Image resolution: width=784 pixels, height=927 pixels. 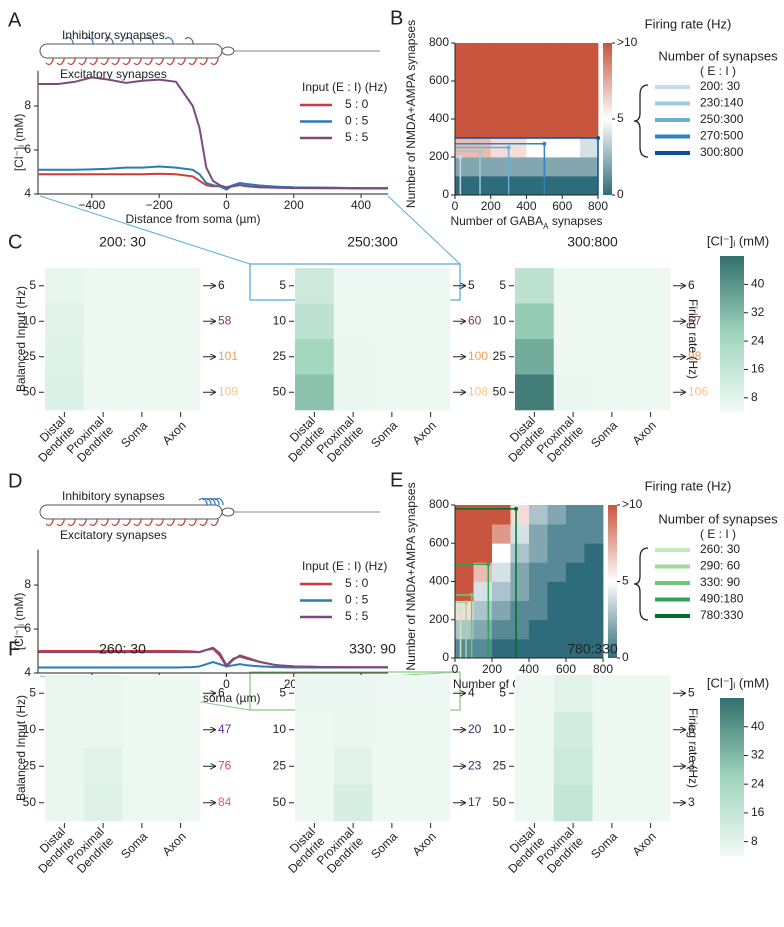 What do you see at coordinates (695, 356) in the screenshot?
I see `firing-rate-label: 98` at bounding box center [695, 356].